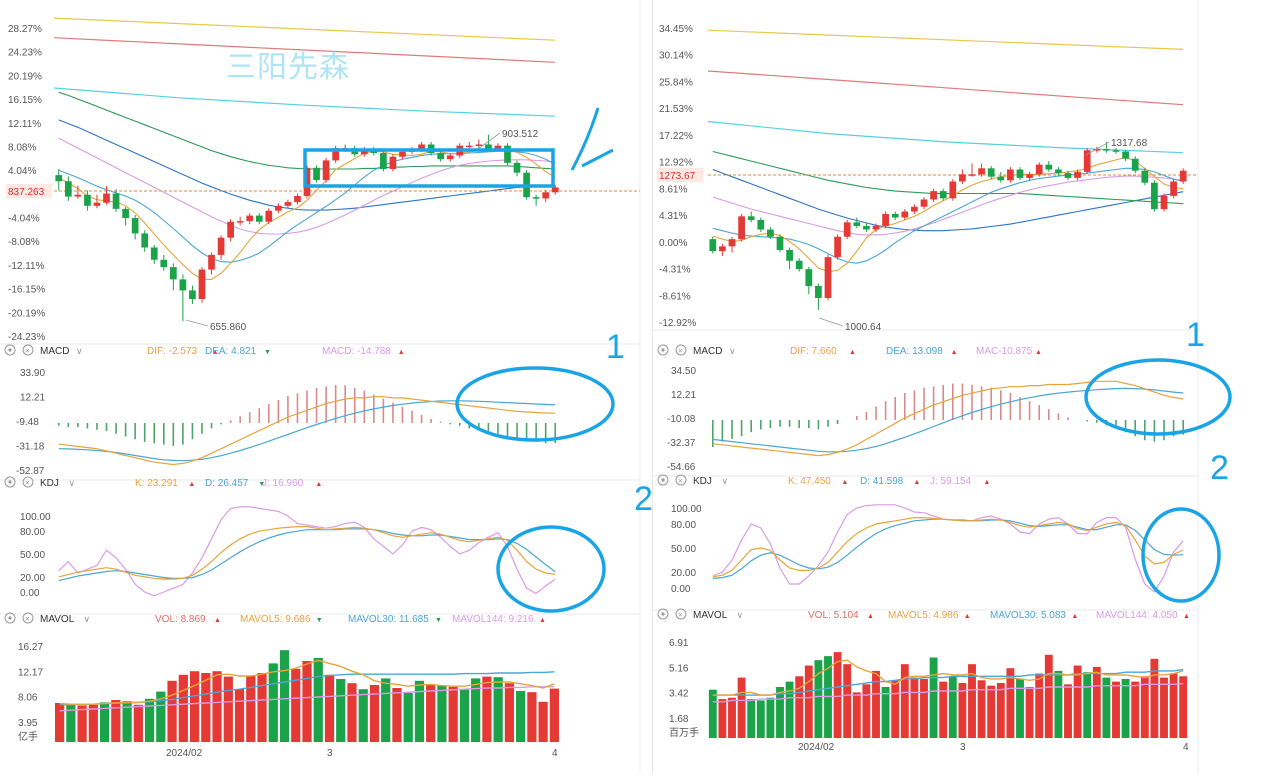 The width and height of the screenshot is (1263, 779). What do you see at coordinates (22, 147) in the screenshot?
I see `main-y-tick-label: 8.08%` at bounding box center [22, 147].